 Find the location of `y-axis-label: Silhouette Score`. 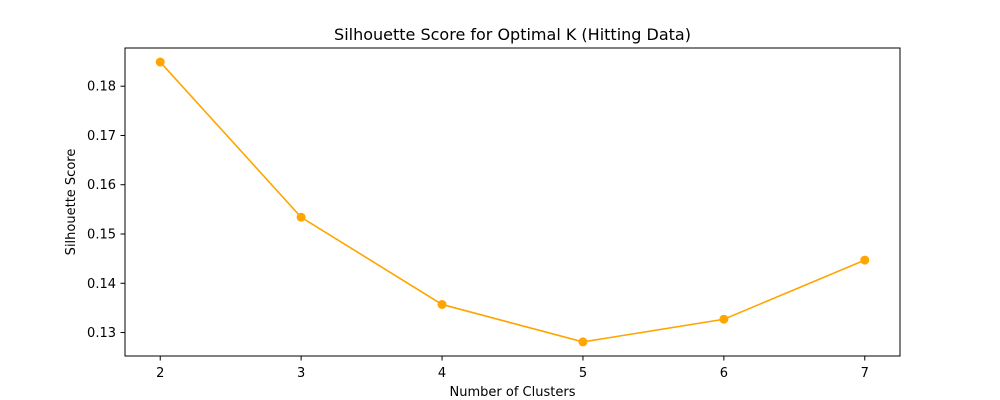

y-axis-label: Silhouette Score is located at coordinates (71, 202).